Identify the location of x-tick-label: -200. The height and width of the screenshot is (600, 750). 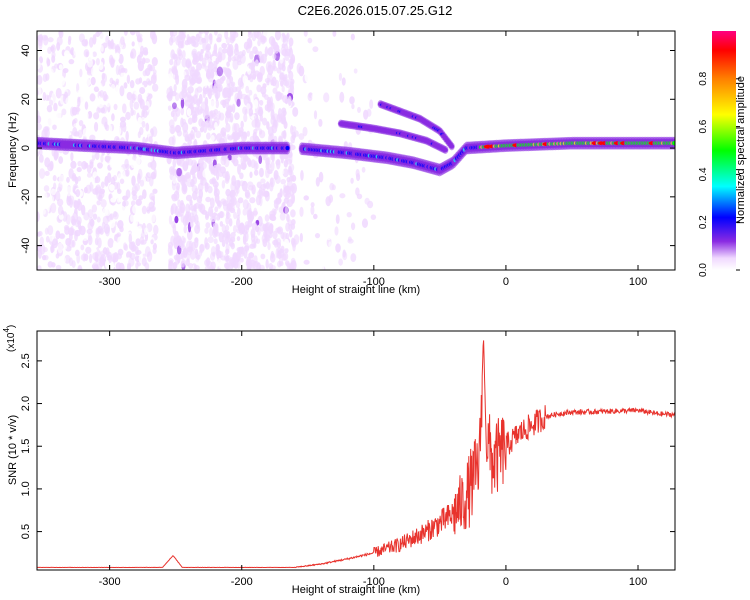
(242, 282).